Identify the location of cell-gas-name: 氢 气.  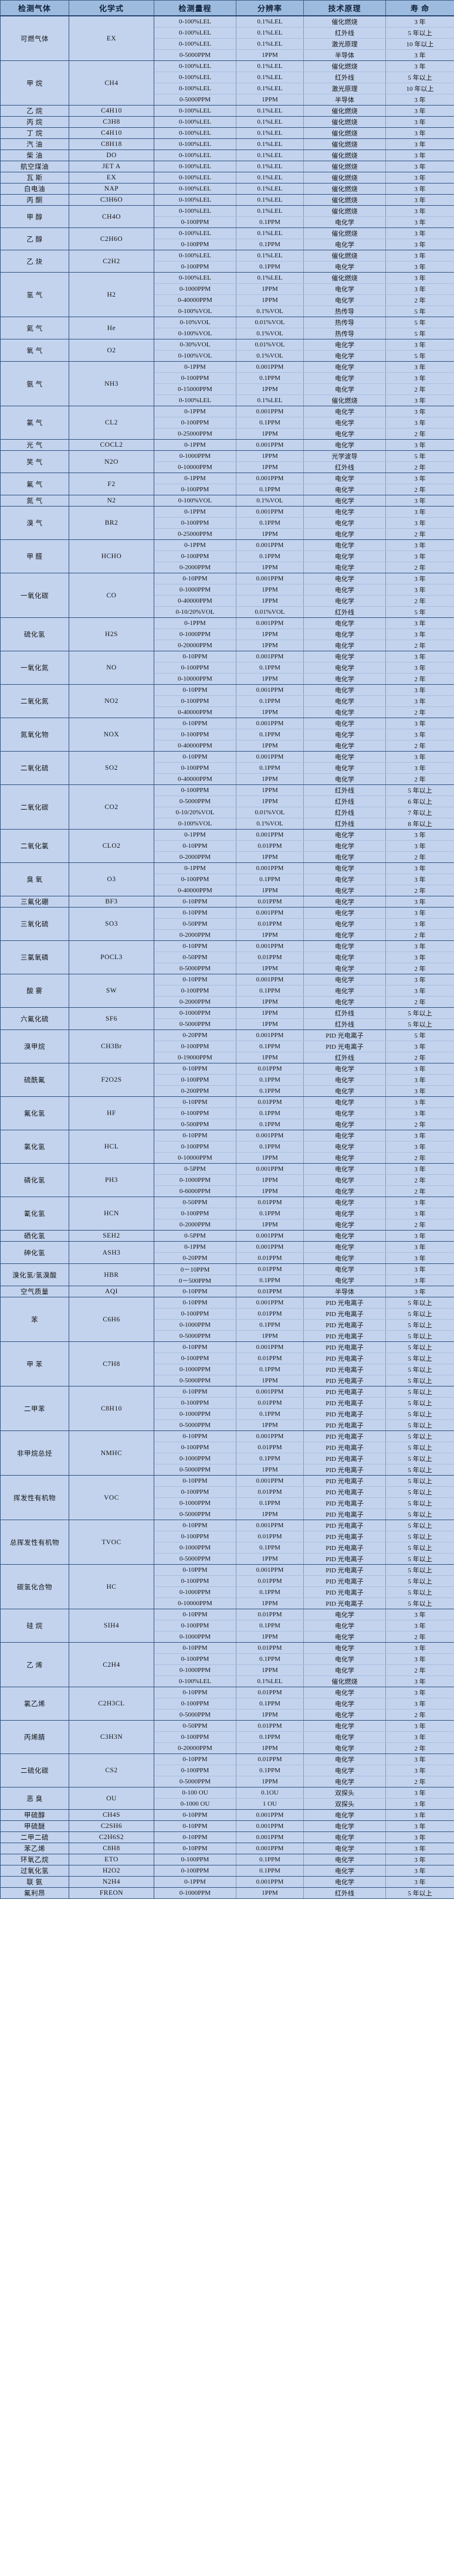
(34, 295).